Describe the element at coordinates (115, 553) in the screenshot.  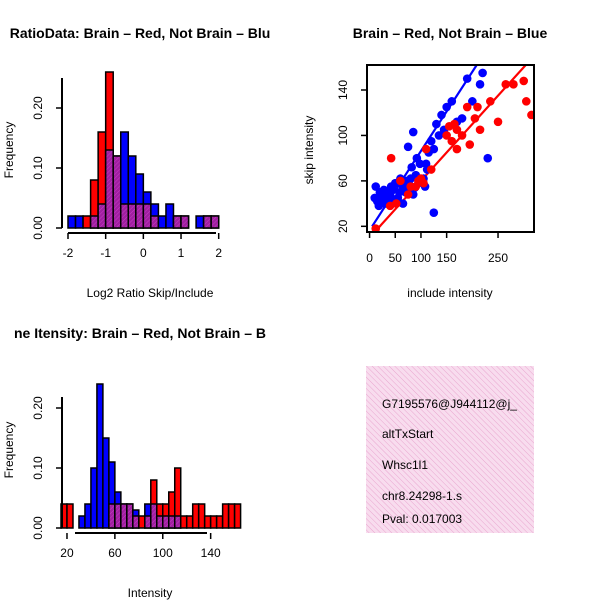
I see `x-tick-label: 60` at that location.